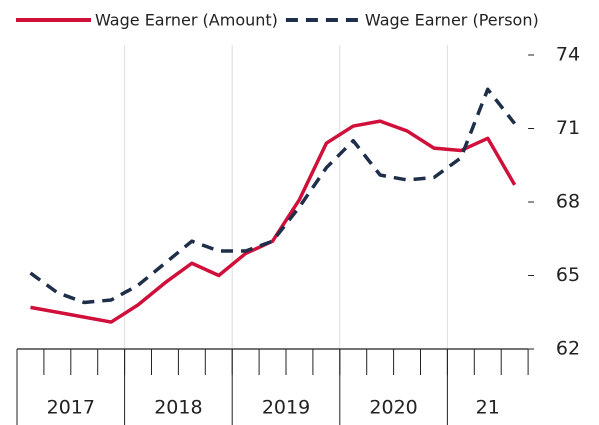 This screenshot has width=599, height=425. Describe the element at coordinates (568, 128) in the screenshot. I see `y-tick-label: 71` at that location.